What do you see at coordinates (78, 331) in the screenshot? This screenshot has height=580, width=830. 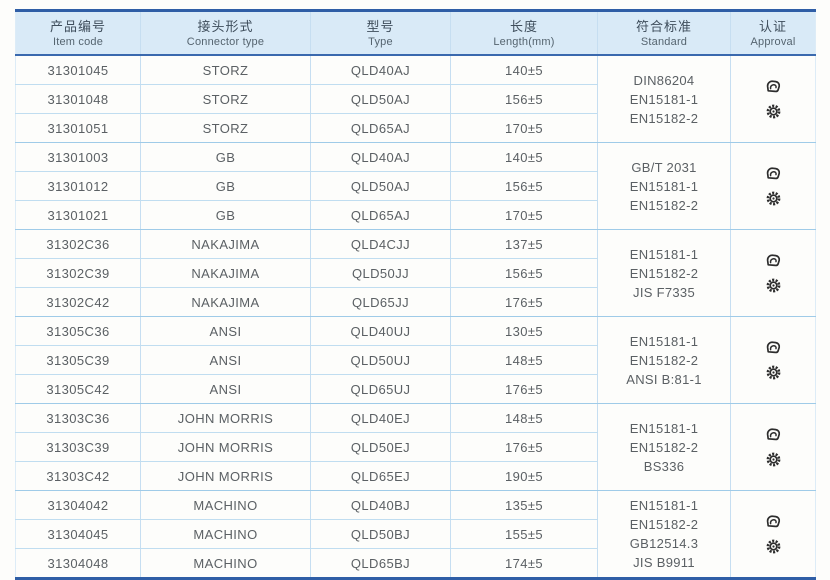 I see `item-code-cell: 31305C36` at bounding box center [78, 331].